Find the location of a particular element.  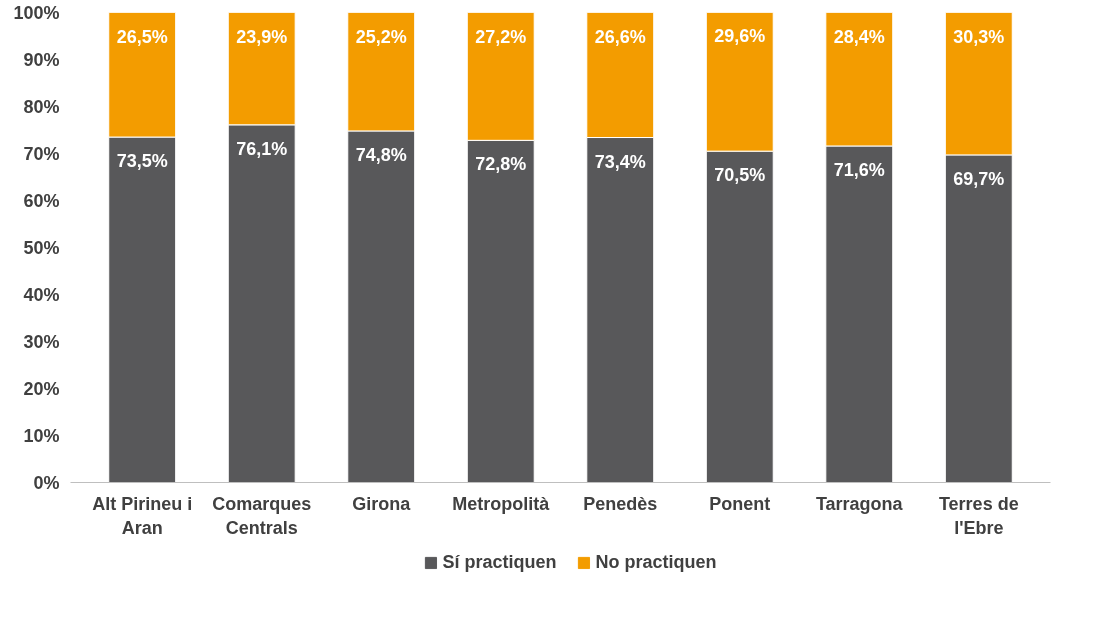

y-tick-label: 20% is located at coordinates (41, 388).